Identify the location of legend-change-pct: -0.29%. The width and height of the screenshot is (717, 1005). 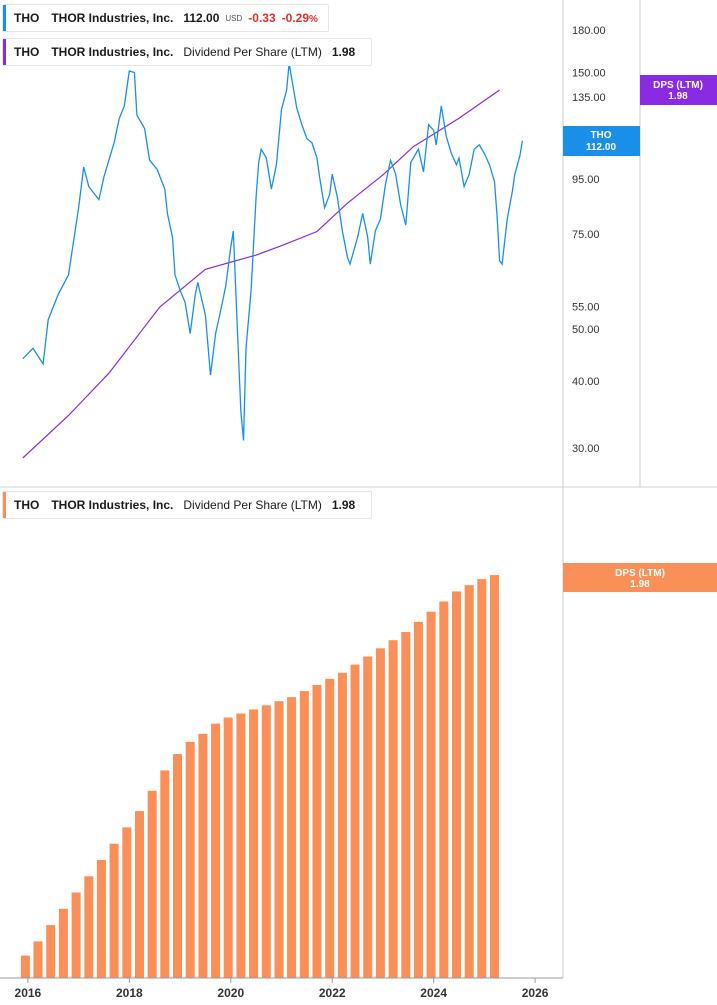
(300, 18).